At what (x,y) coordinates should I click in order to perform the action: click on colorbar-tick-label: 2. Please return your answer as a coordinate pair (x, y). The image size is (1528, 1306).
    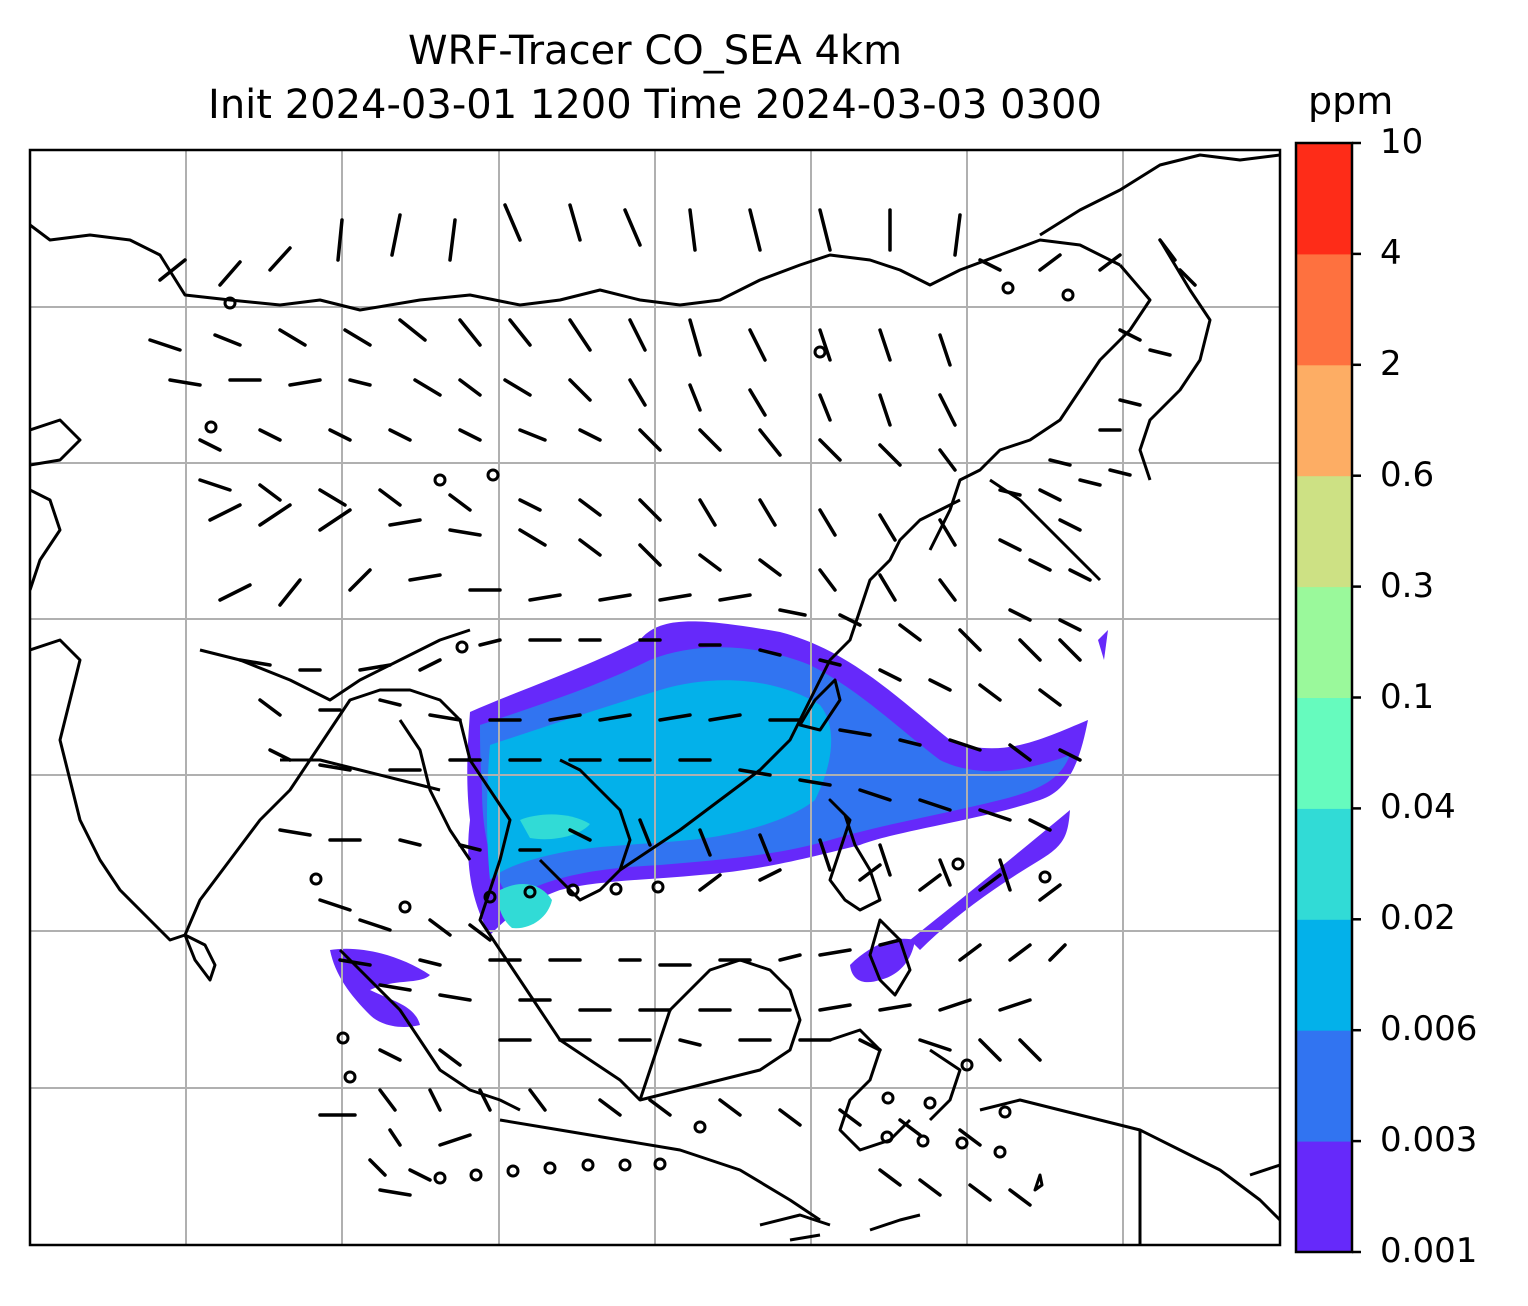
    Looking at the image, I should click on (1391, 363).